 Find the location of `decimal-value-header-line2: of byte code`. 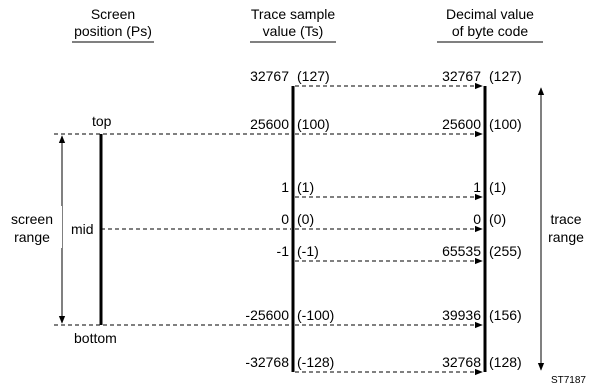

decimal-value-header-line2: of byte code is located at coordinates (490, 31).